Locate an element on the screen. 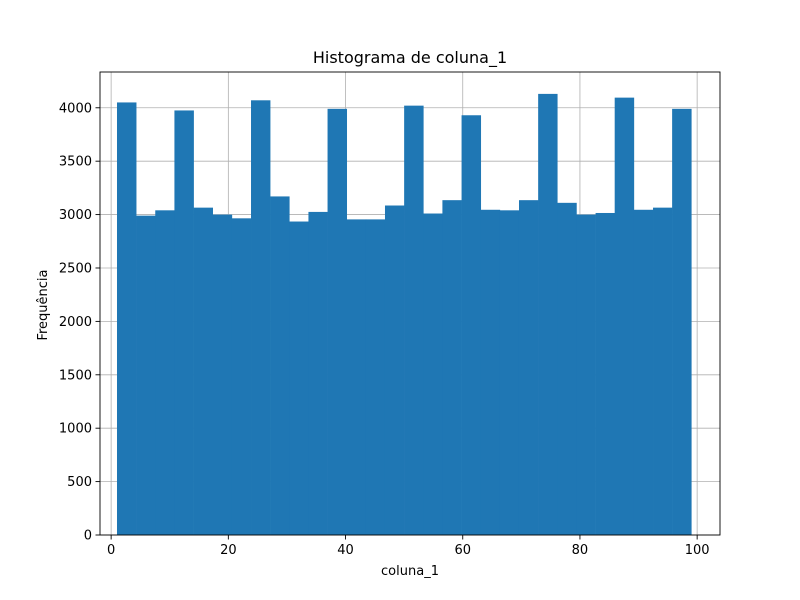 The image size is (800, 600). y-tick-label-4: 2000 is located at coordinates (75, 322).